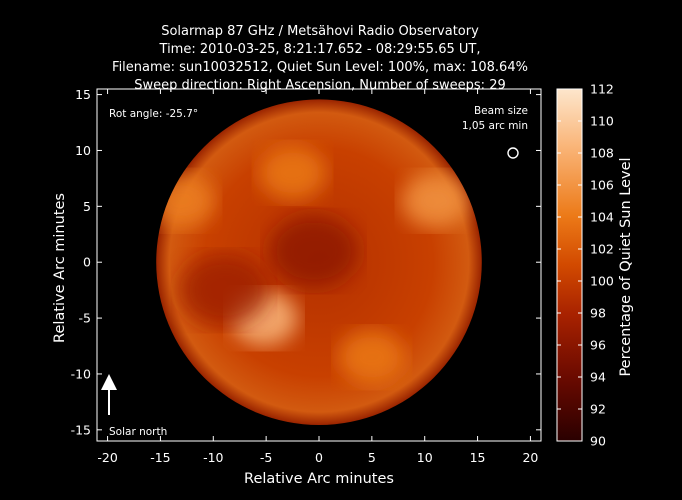 The height and width of the screenshot is (500, 682). What do you see at coordinates (425, 457) in the screenshot?
I see `x-tick-label: 10` at bounding box center [425, 457].